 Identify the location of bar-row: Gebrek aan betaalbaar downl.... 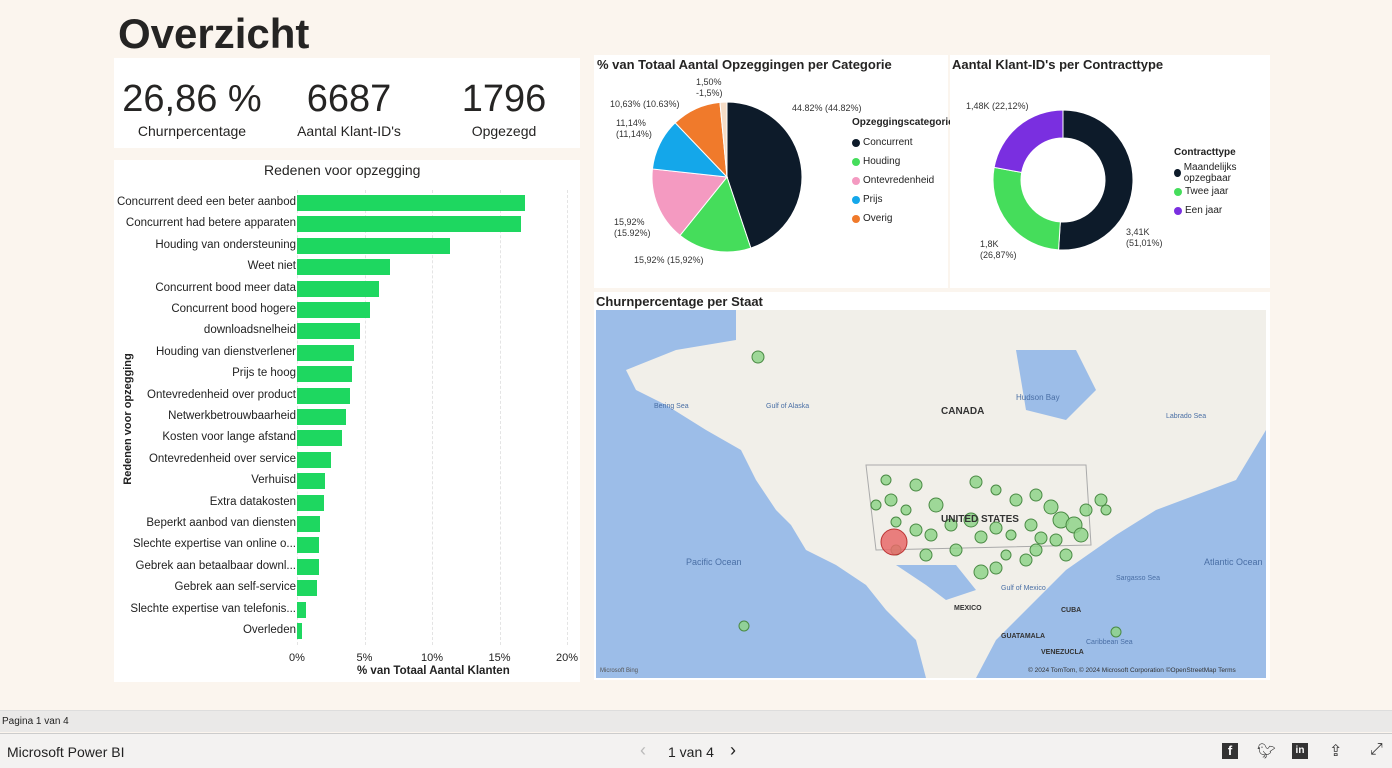
(349, 566).